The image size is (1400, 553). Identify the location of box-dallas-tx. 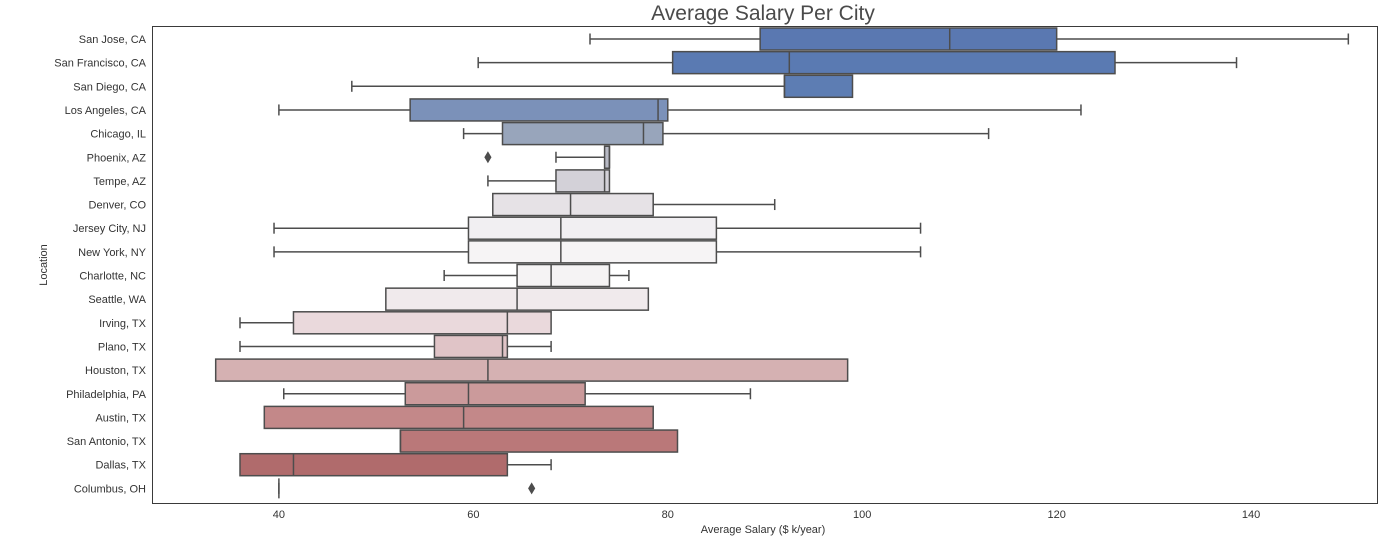
(374, 464).